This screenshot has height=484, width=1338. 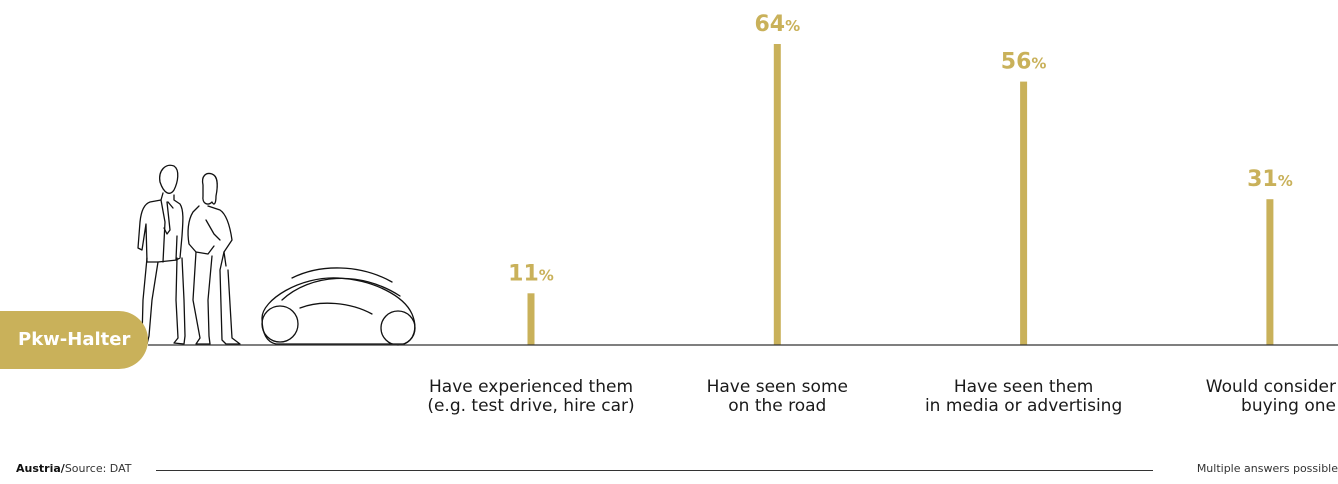 I want to click on value-label-3: 31%, so click(x=1270, y=179).